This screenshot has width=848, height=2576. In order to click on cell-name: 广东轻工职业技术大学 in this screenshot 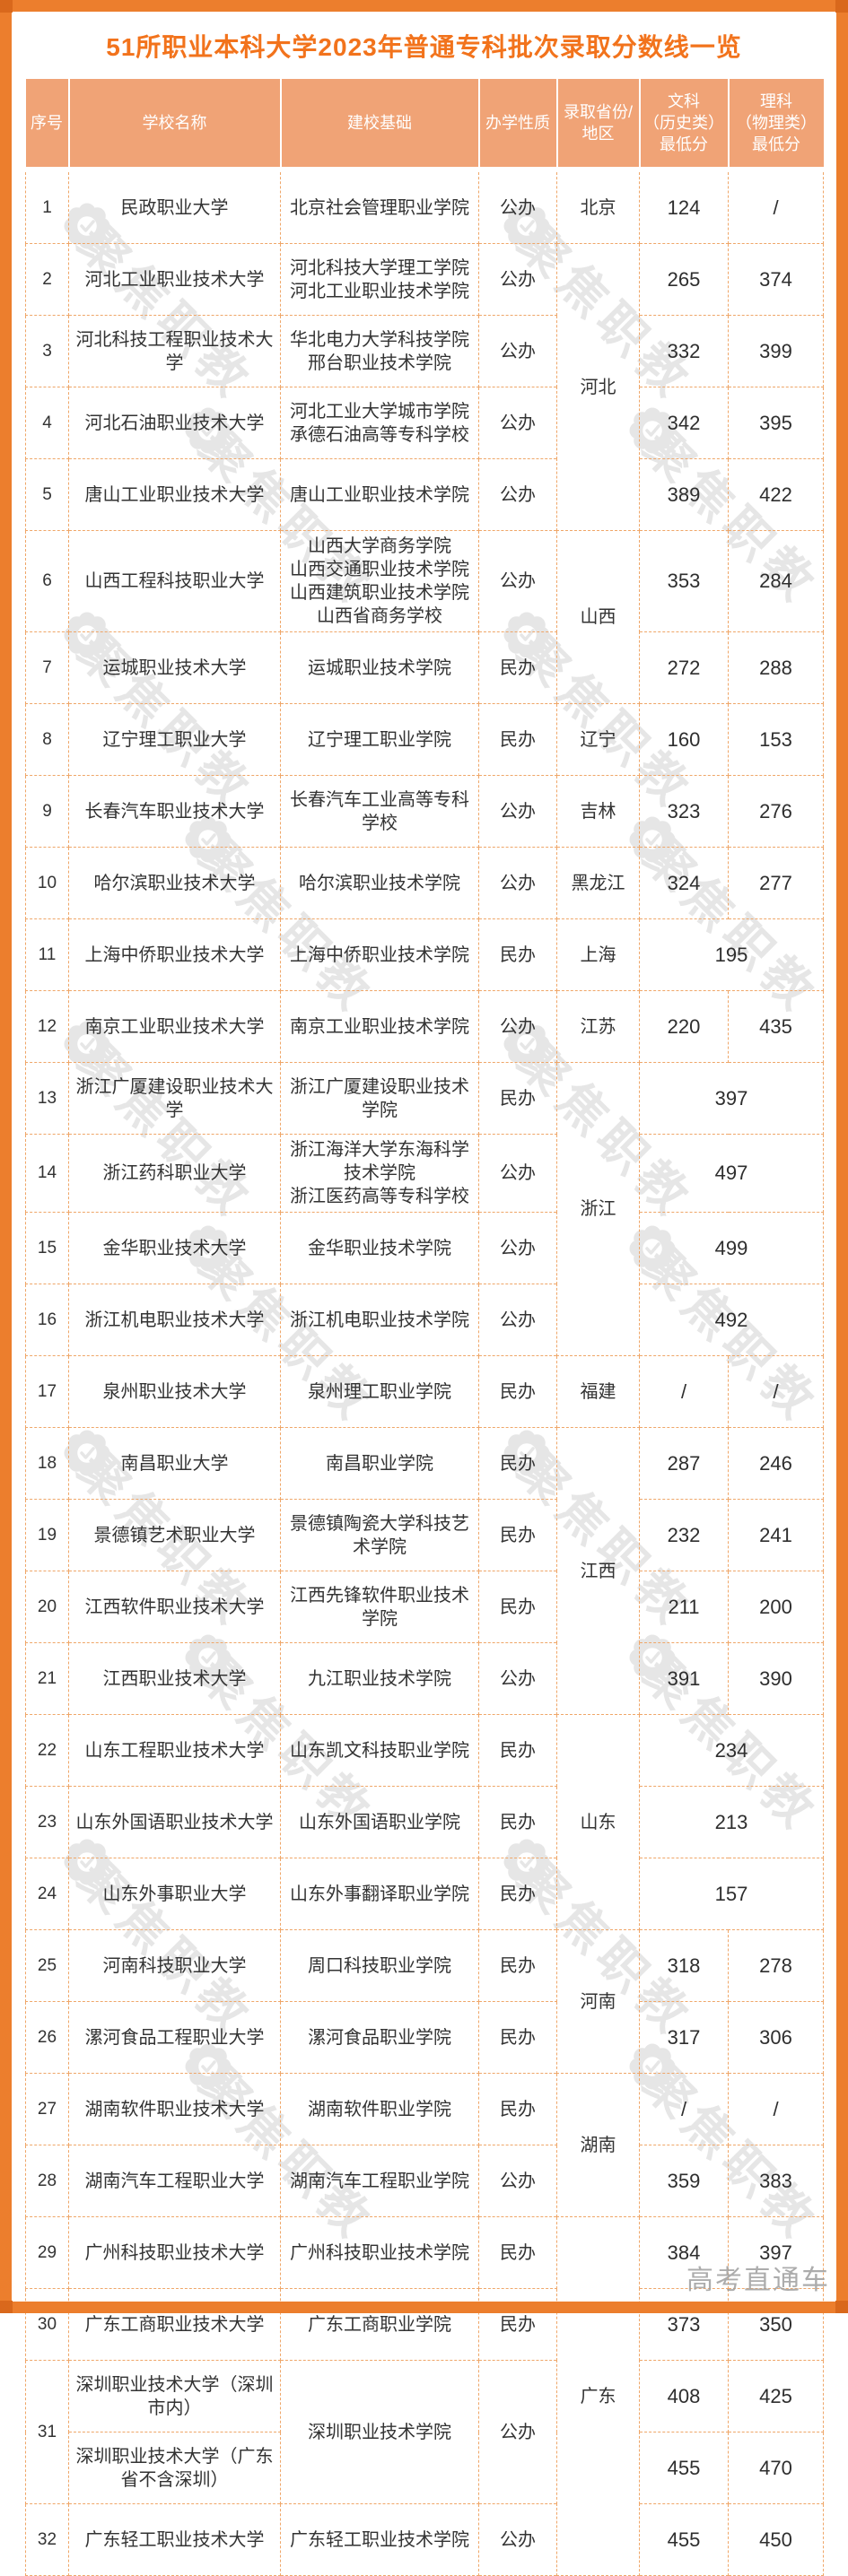, I will do `click(174, 2539)`.